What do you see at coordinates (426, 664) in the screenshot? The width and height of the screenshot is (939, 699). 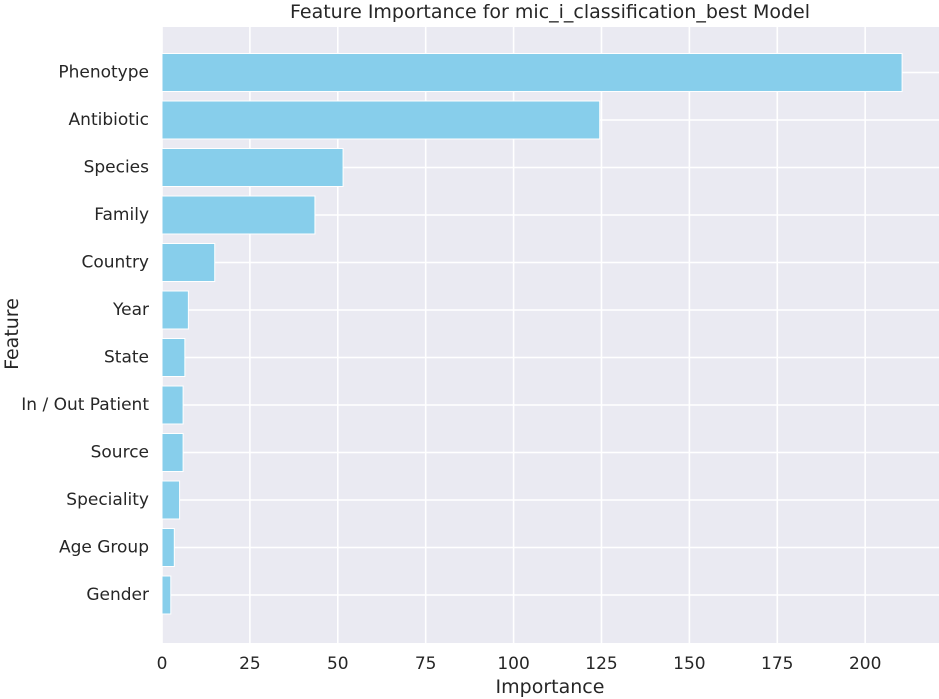 I see `x-tick-label: 75` at bounding box center [426, 664].